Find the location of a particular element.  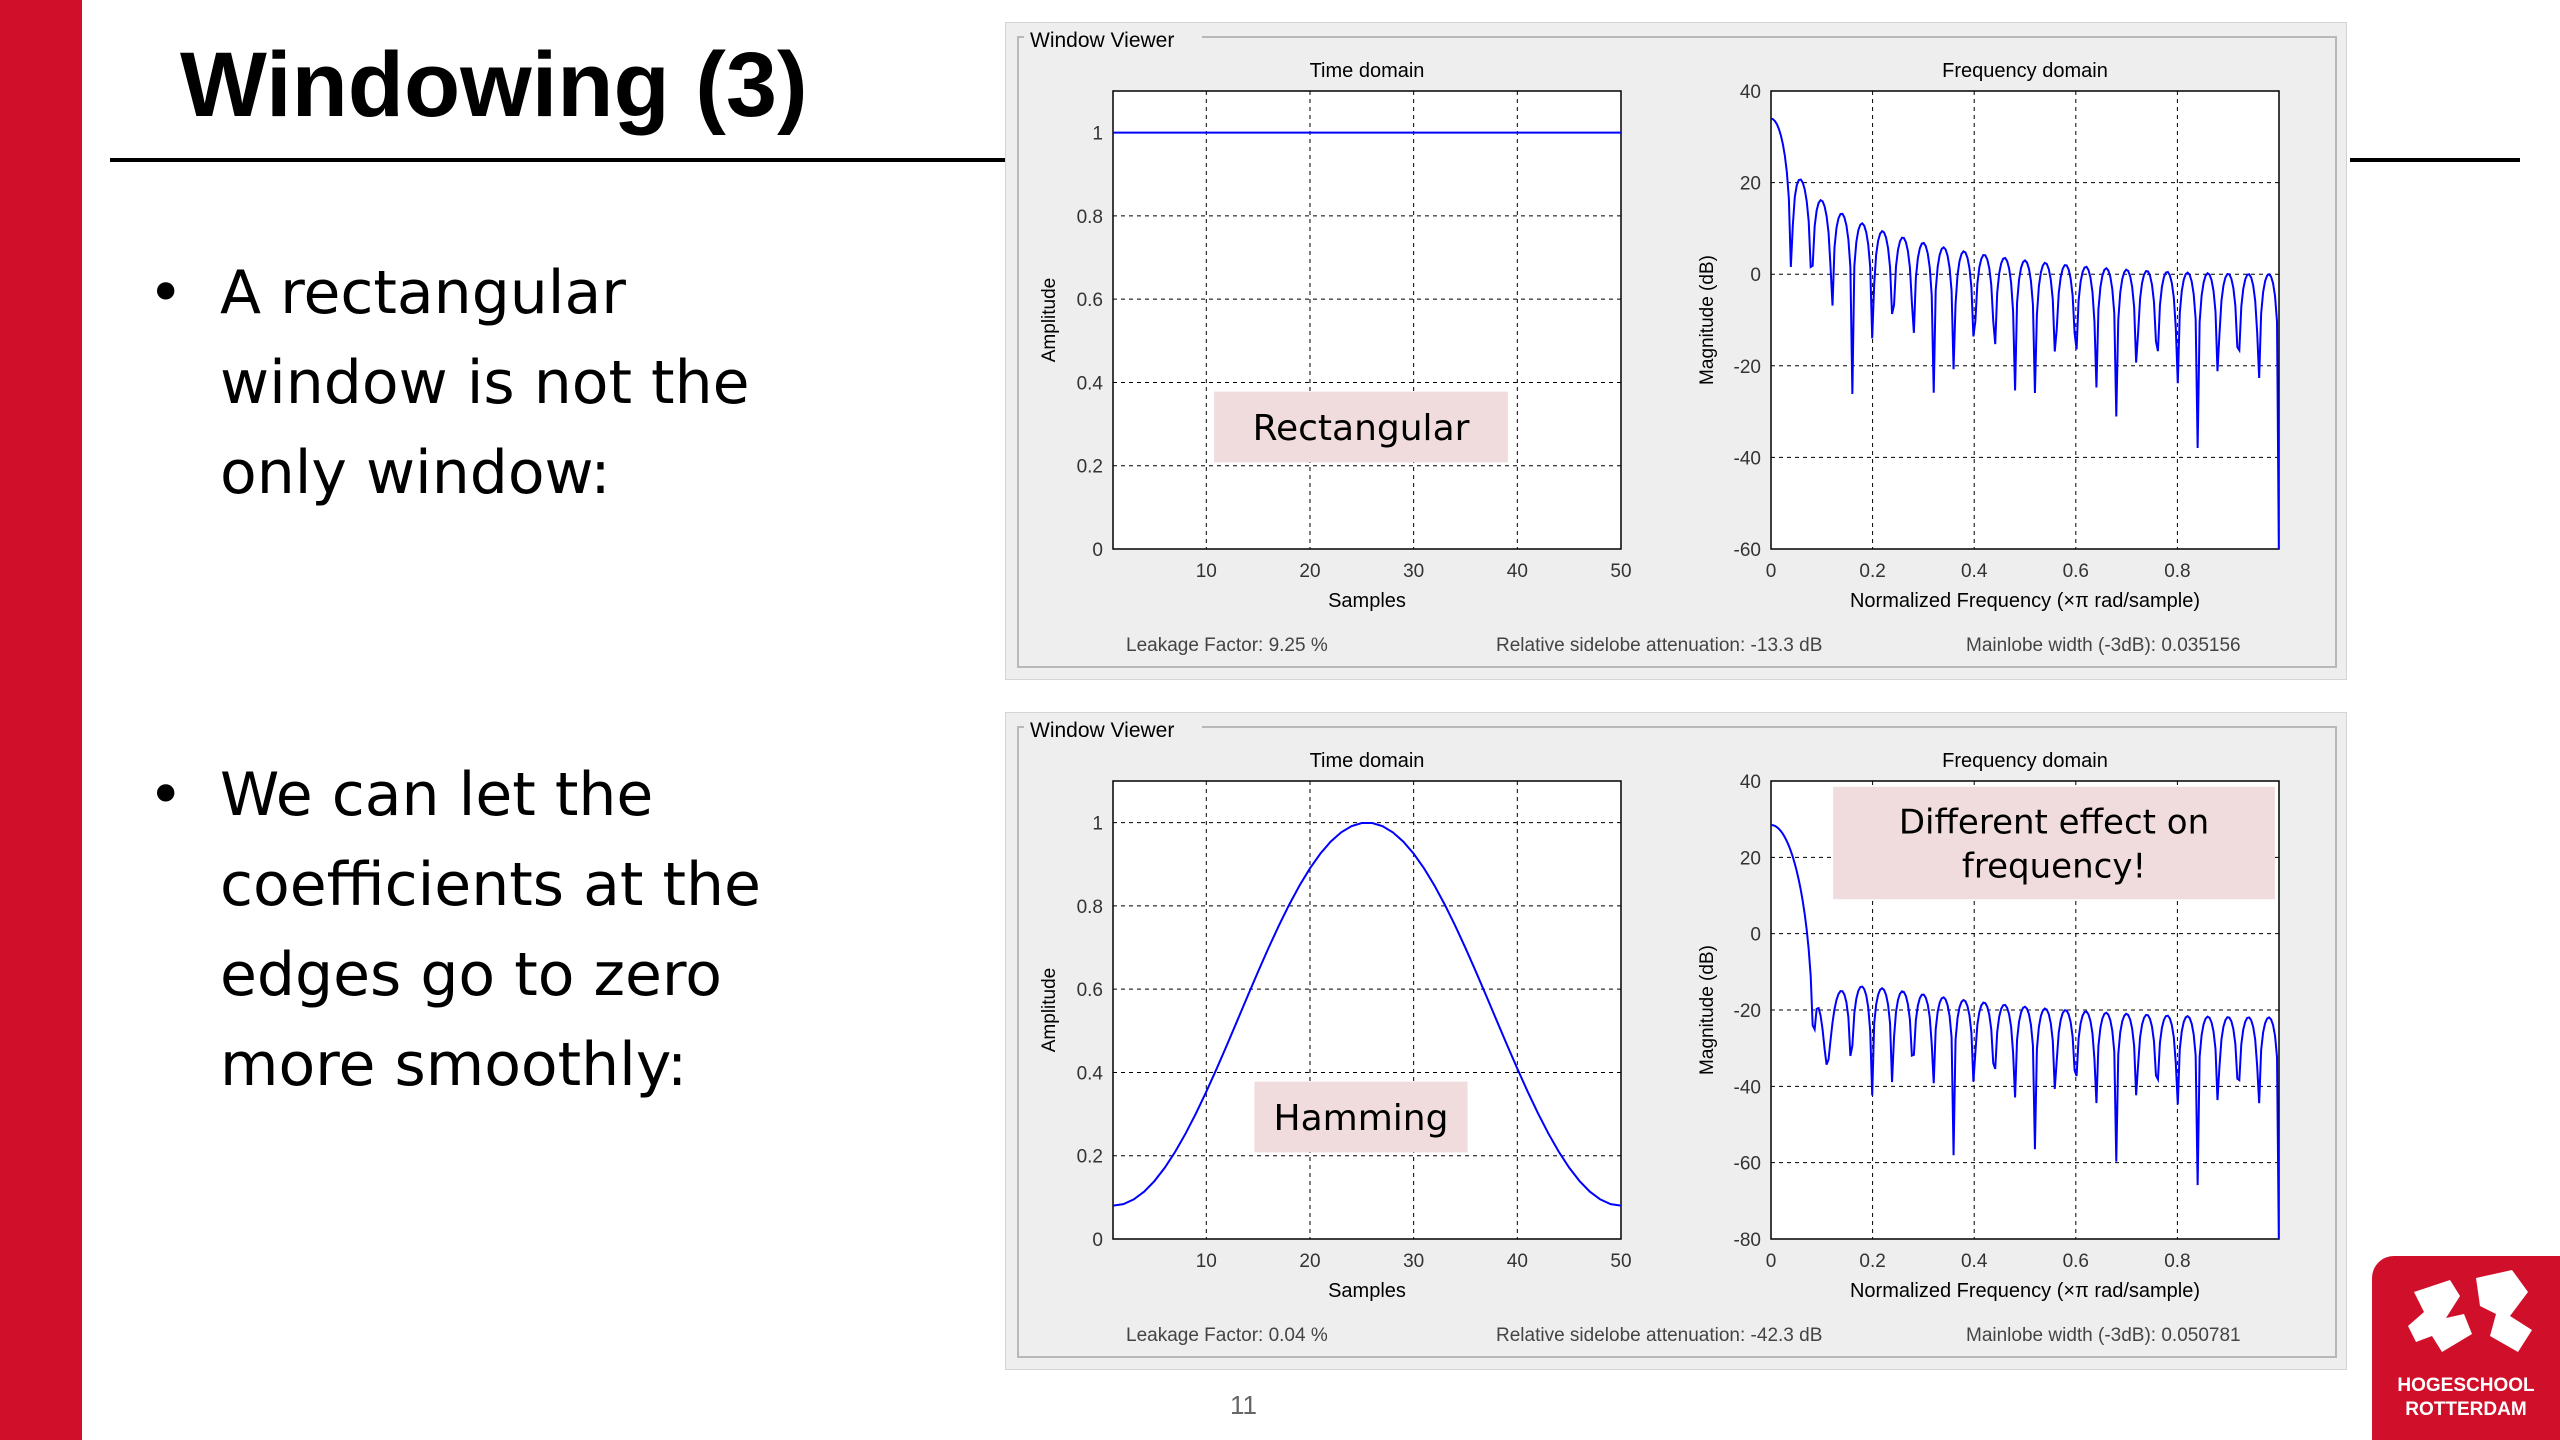

viewer-1-frame-label: Window Viewer is located at coordinates (1102, 730).